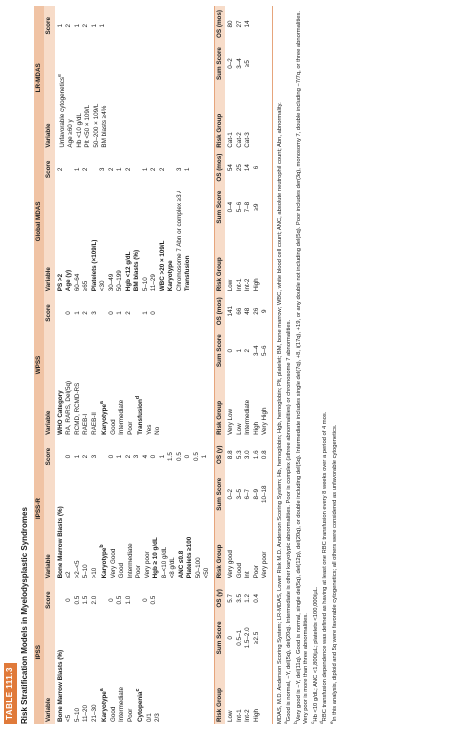 This screenshot has width=449, height=730. I want to click on variable-line: Cytopeniac, so click(140, 672).